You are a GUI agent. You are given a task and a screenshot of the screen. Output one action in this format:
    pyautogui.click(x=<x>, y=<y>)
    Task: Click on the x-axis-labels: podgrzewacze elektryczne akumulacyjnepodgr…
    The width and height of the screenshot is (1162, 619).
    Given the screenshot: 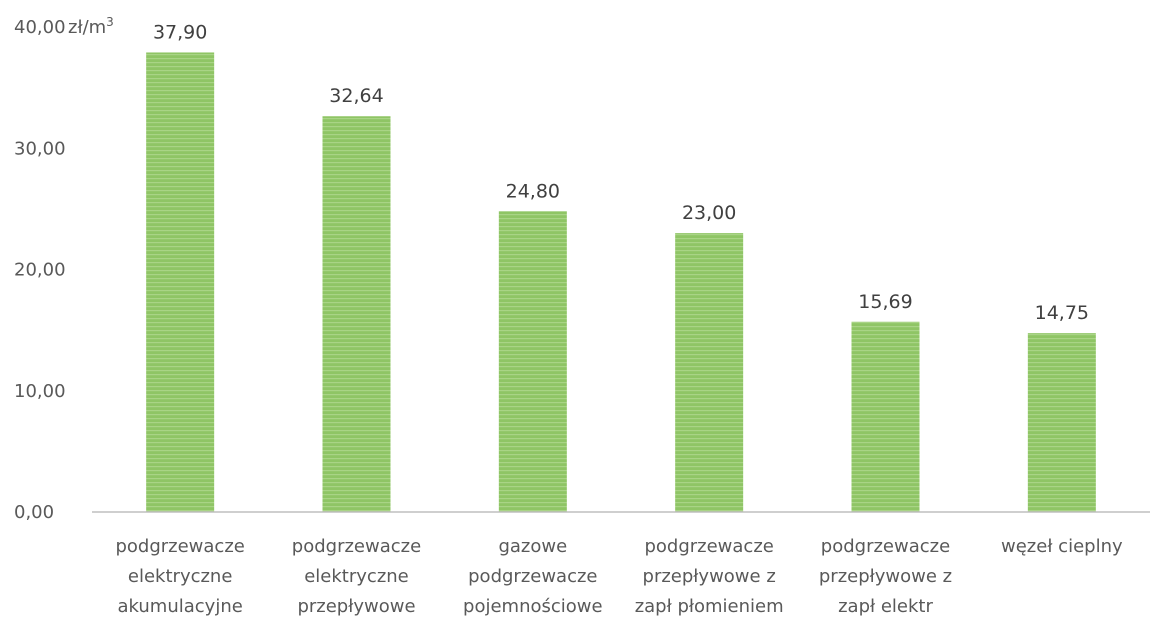 What is the action you would take?
    pyautogui.click(x=619, y=576)
    